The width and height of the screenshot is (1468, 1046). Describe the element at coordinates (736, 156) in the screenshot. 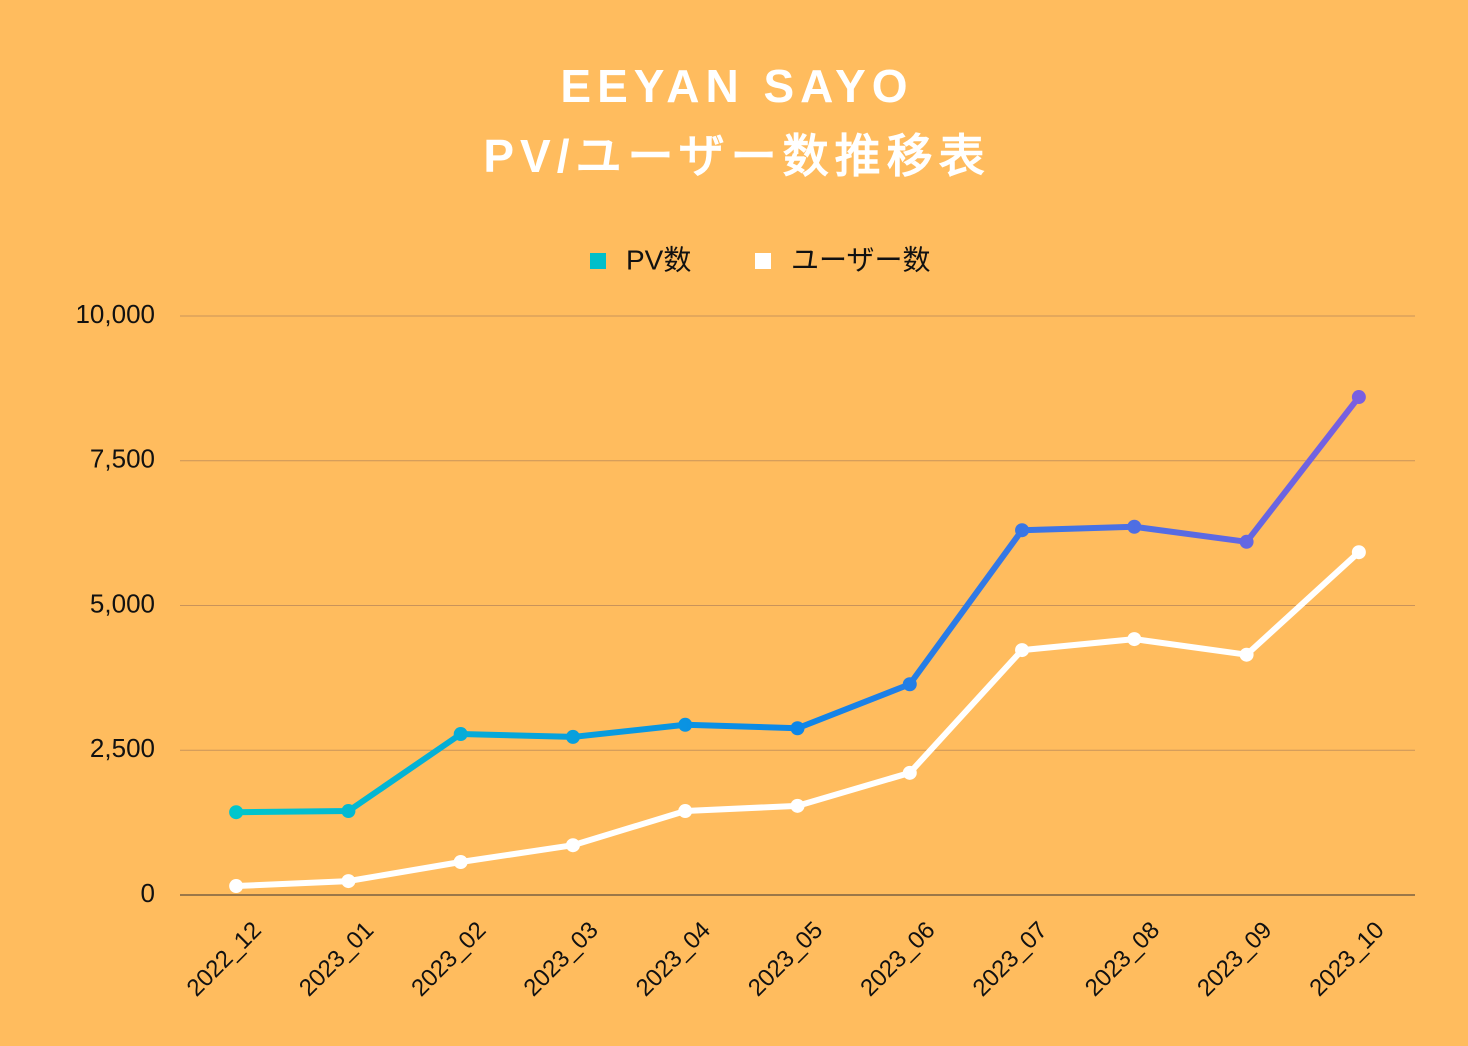

I see `chart-subtitle: PV/ユーザー数推移表` at that location.